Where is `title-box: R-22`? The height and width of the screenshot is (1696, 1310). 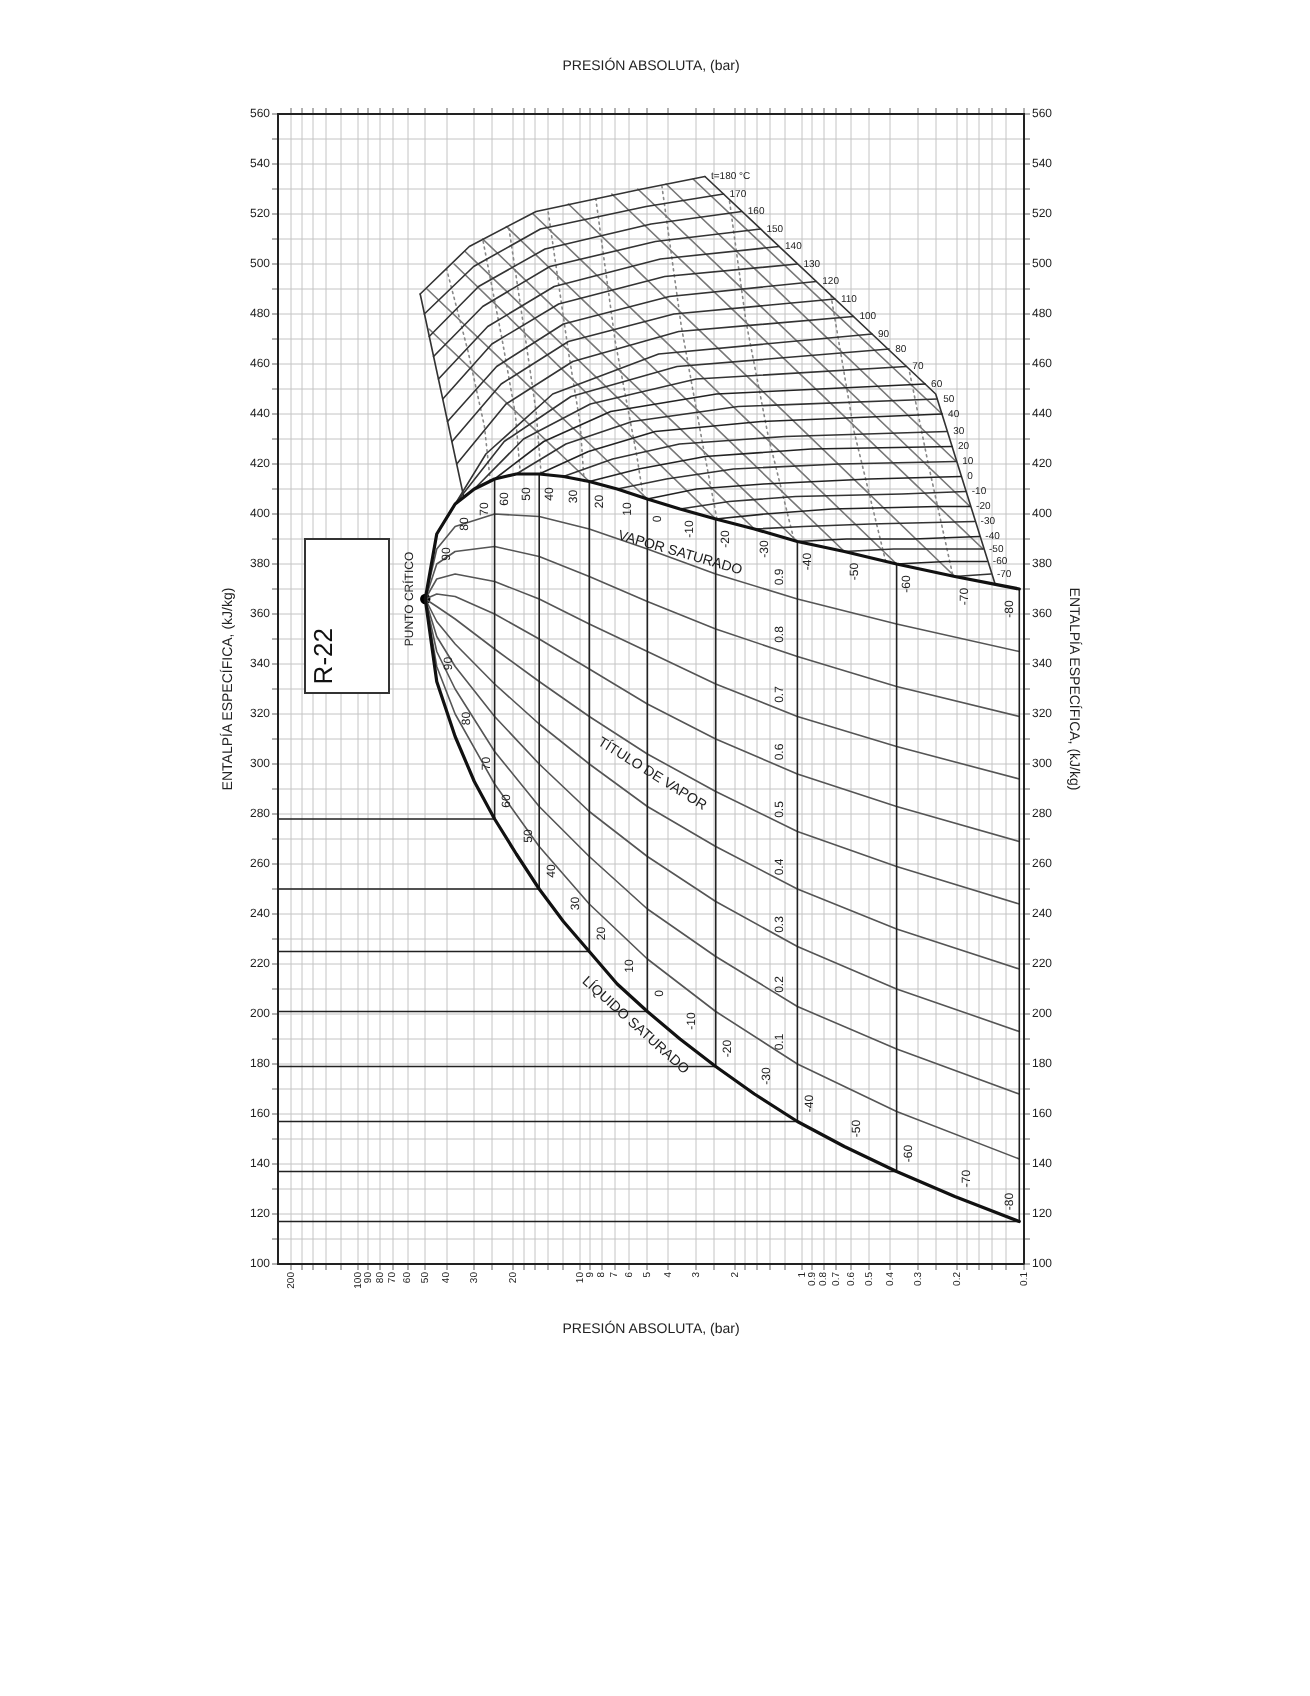
title-box: R-22 is located at coordinates (347, 616).